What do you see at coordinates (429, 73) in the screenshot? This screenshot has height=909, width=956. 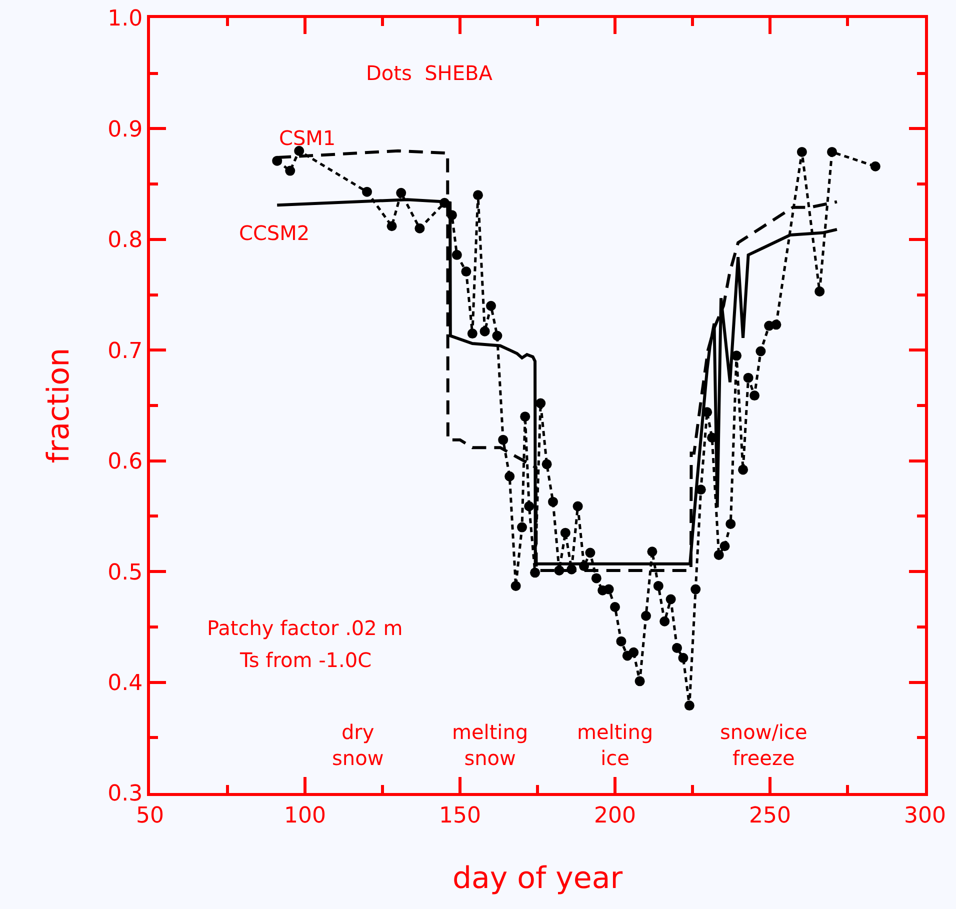 I see `annotation: Dots SHEBA` at bounding box center [429, 73].